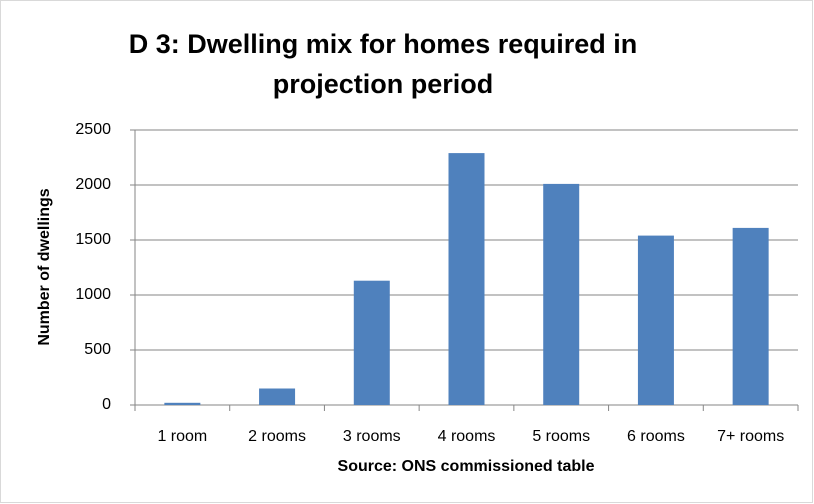 The height and width of the screenshot is (504, 814). What do you see at coordinates (466, 466) in the screenshot?
I see `x-axis-label: Source: ONS commissioned table` at bounding box center [466, 466].